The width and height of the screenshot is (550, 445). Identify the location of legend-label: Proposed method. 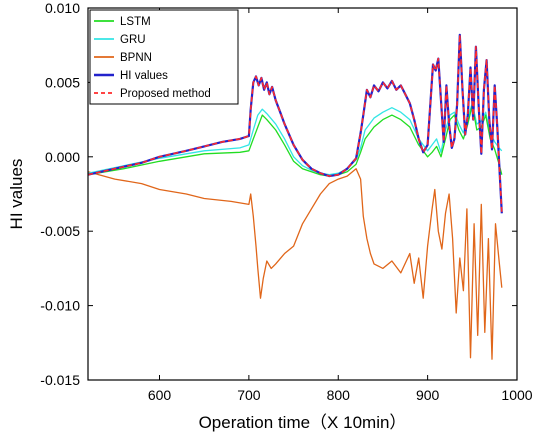
(165, 94).